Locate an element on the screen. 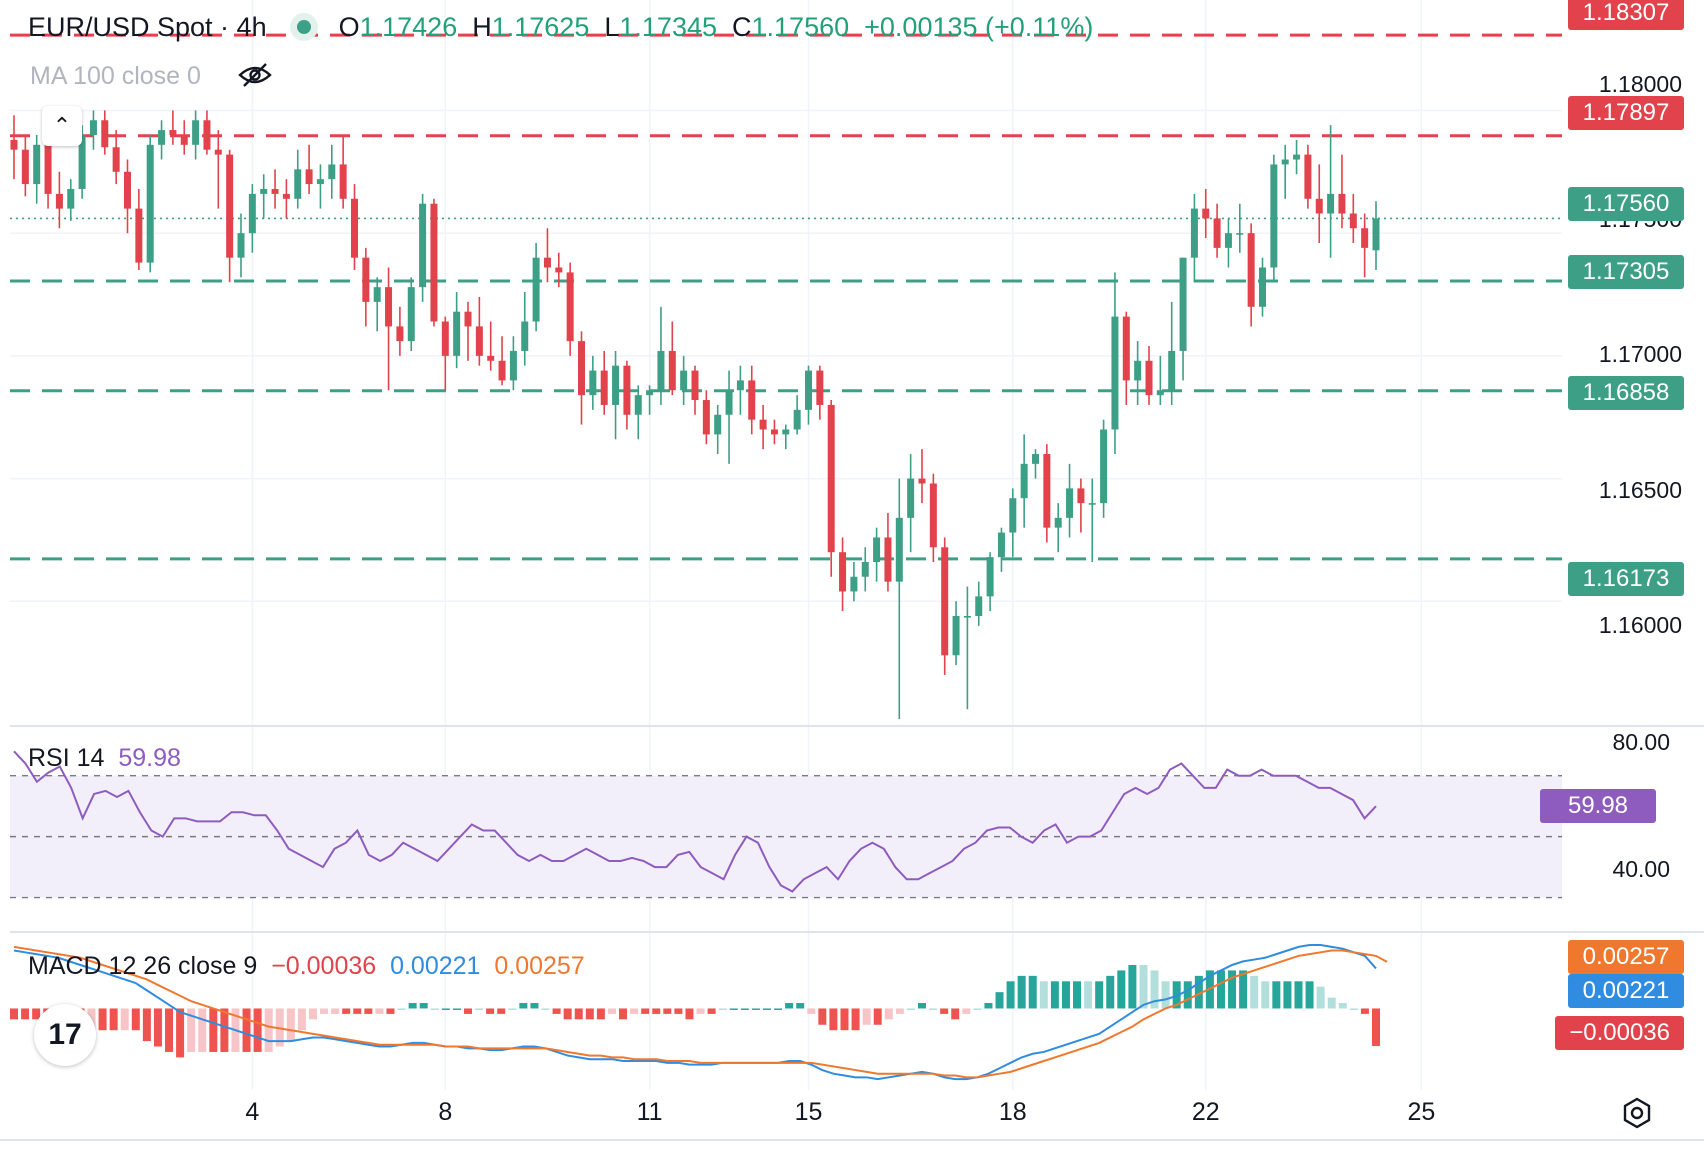 The height and width of the screenshot is (1156, 1704). hist-value-tag: −0.00036 is located at coordinates (1619, 1033).